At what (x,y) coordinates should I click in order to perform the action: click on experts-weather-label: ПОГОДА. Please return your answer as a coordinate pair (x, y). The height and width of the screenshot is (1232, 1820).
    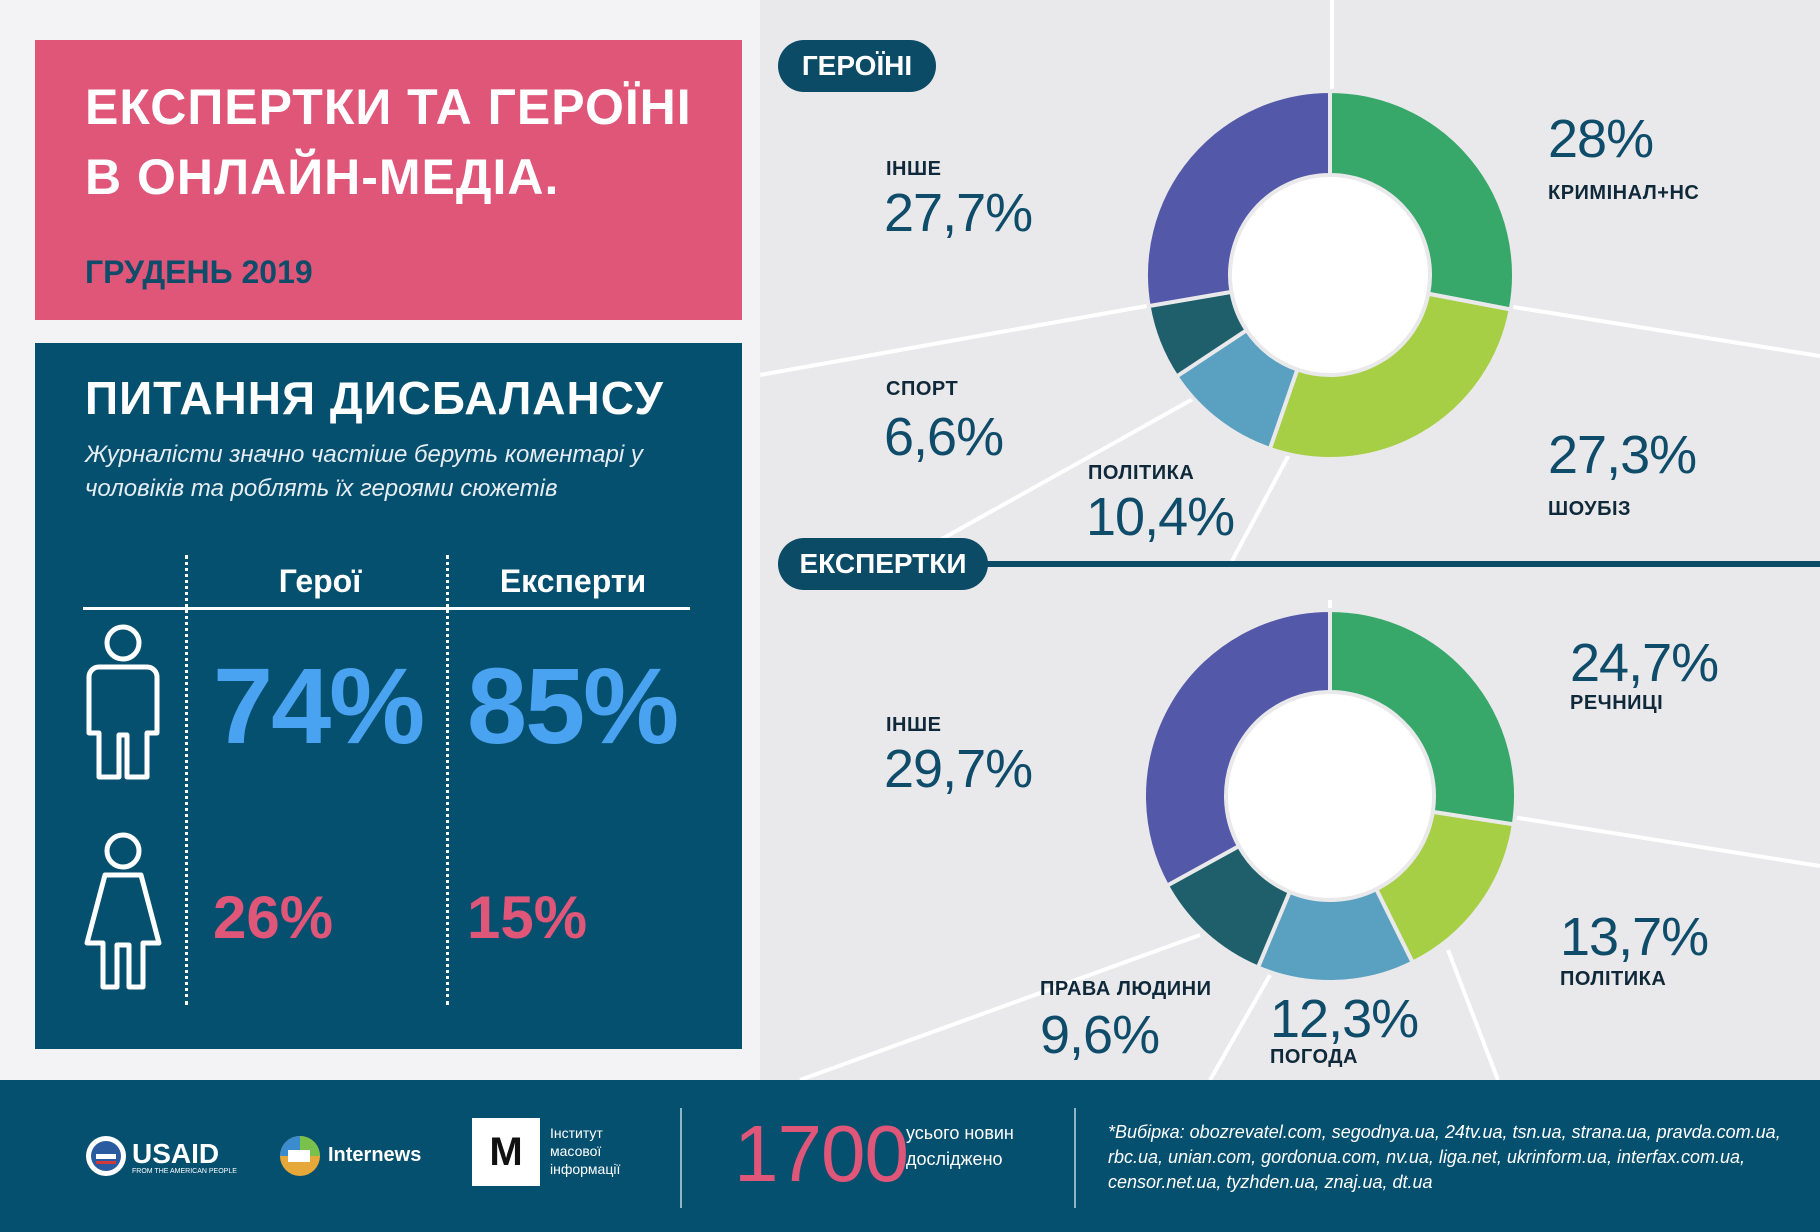
    Looking at the image, I should click on (1314, 1057).